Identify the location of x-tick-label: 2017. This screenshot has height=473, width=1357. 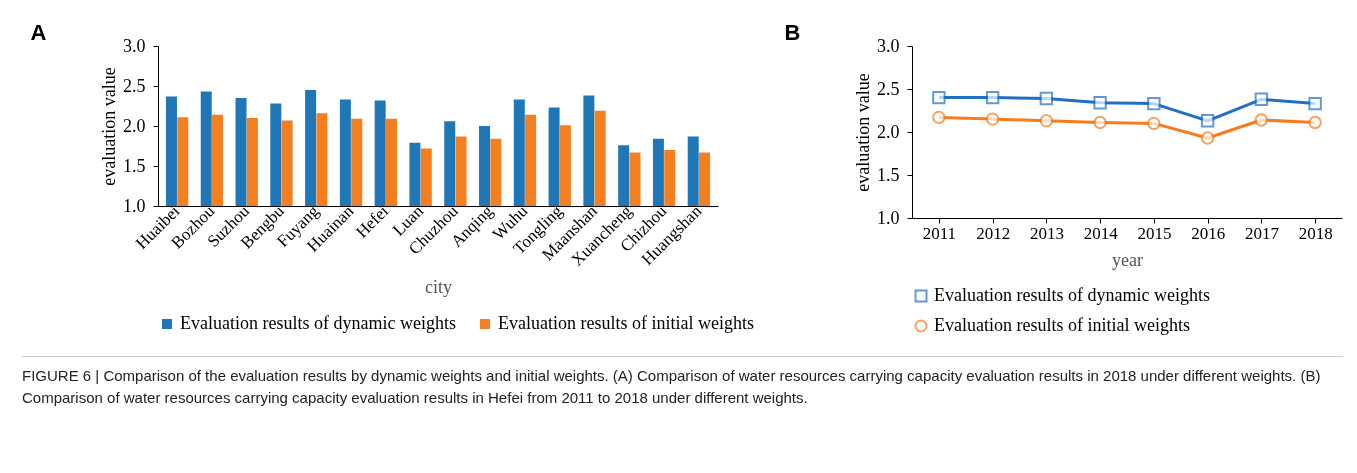
(1262, 233).